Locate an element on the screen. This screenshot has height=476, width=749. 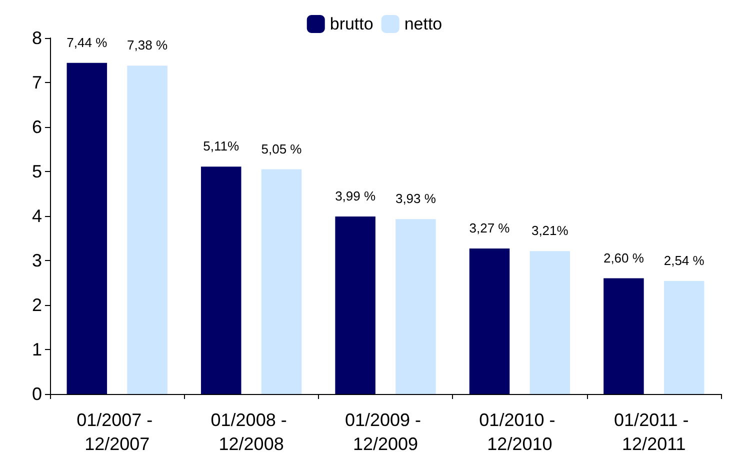
y-tick-label: 6 is located at coordinates (37, 127).